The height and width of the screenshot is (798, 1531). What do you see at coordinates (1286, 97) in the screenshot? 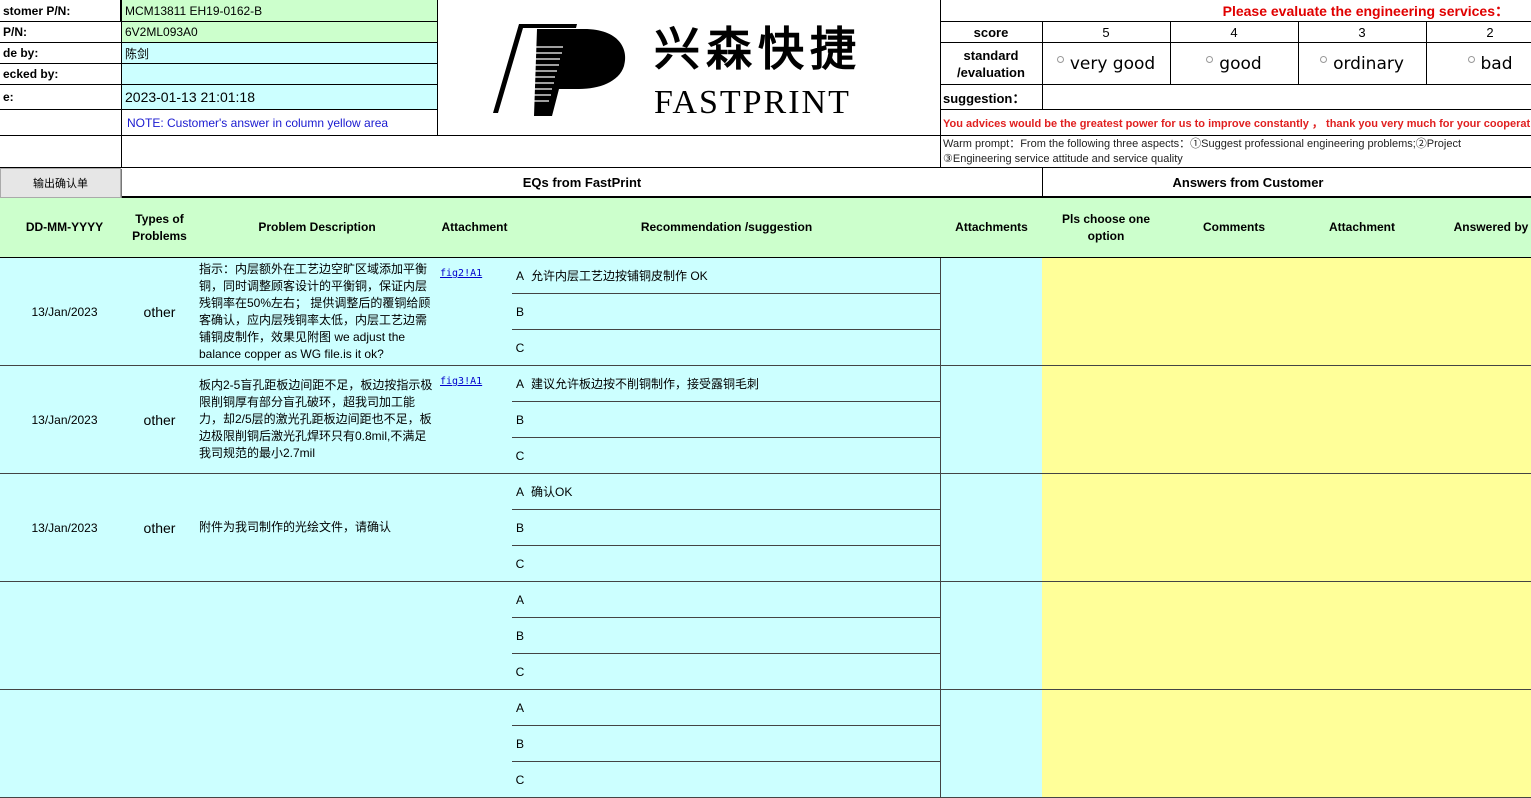
I see `suggestion-input` at bounding box center [1286, 97].